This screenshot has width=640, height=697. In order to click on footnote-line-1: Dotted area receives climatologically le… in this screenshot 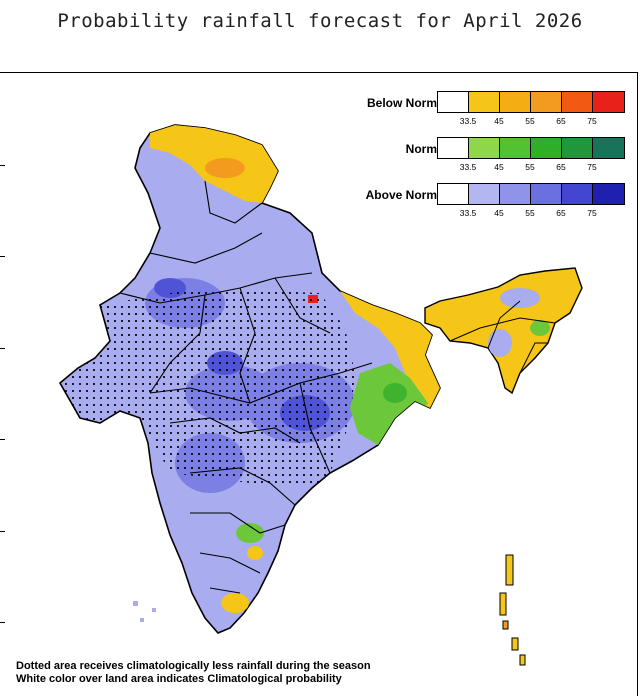, I will do `click(193, 666)`.